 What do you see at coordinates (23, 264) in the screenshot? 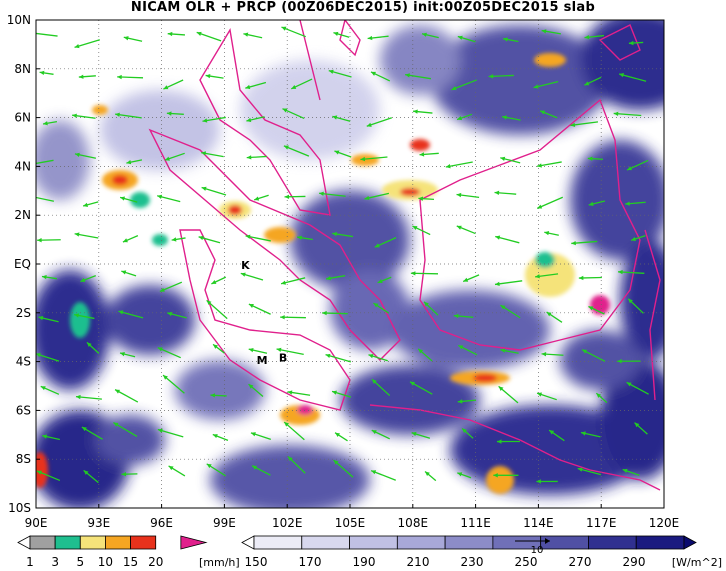
I see `y-axis-ticks: 10N 8N 6N 4N 2N EQ 2S 4S 6S 8S 10S` at bounding box center [23, 264].